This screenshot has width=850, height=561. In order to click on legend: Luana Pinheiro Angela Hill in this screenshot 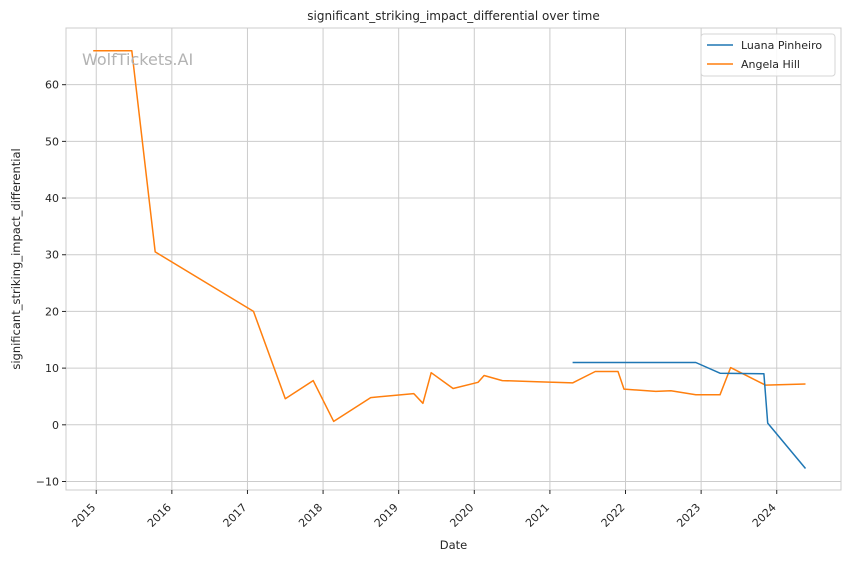, I will do `click(768, 55)`.